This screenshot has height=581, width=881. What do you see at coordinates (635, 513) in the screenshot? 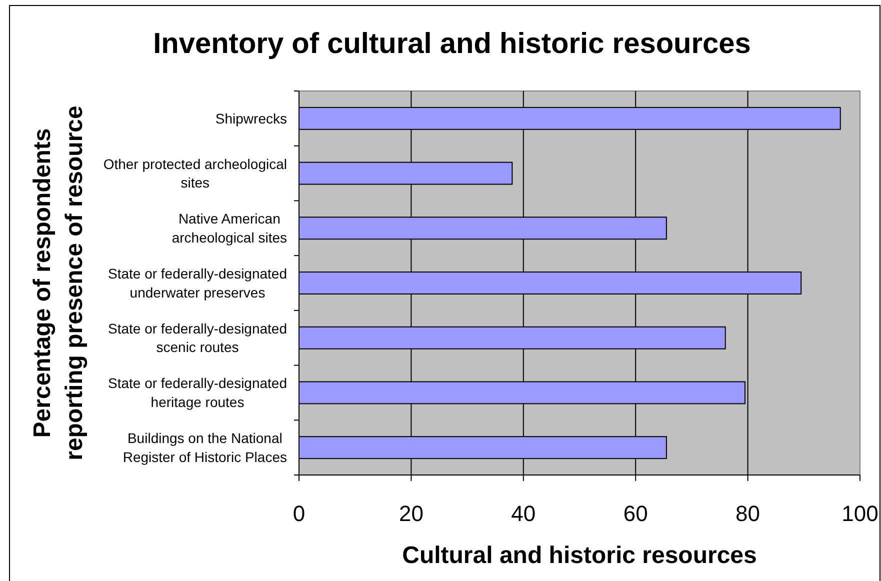
I see `x-tick-label: 60` at bounding box center [635, 513].